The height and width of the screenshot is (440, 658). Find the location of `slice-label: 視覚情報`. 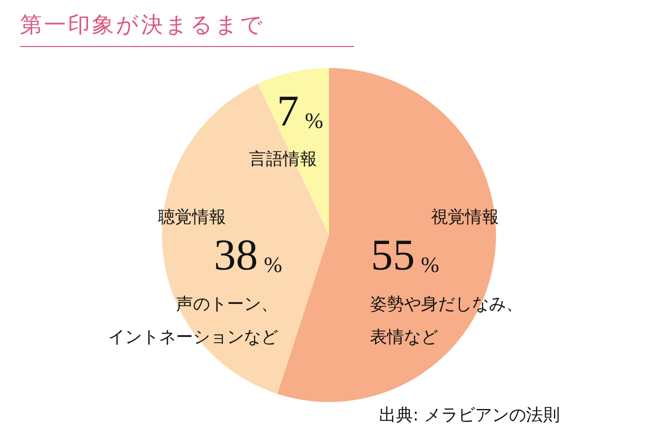

slice-label: 視覚情報 is located at coordinates (465, 217).